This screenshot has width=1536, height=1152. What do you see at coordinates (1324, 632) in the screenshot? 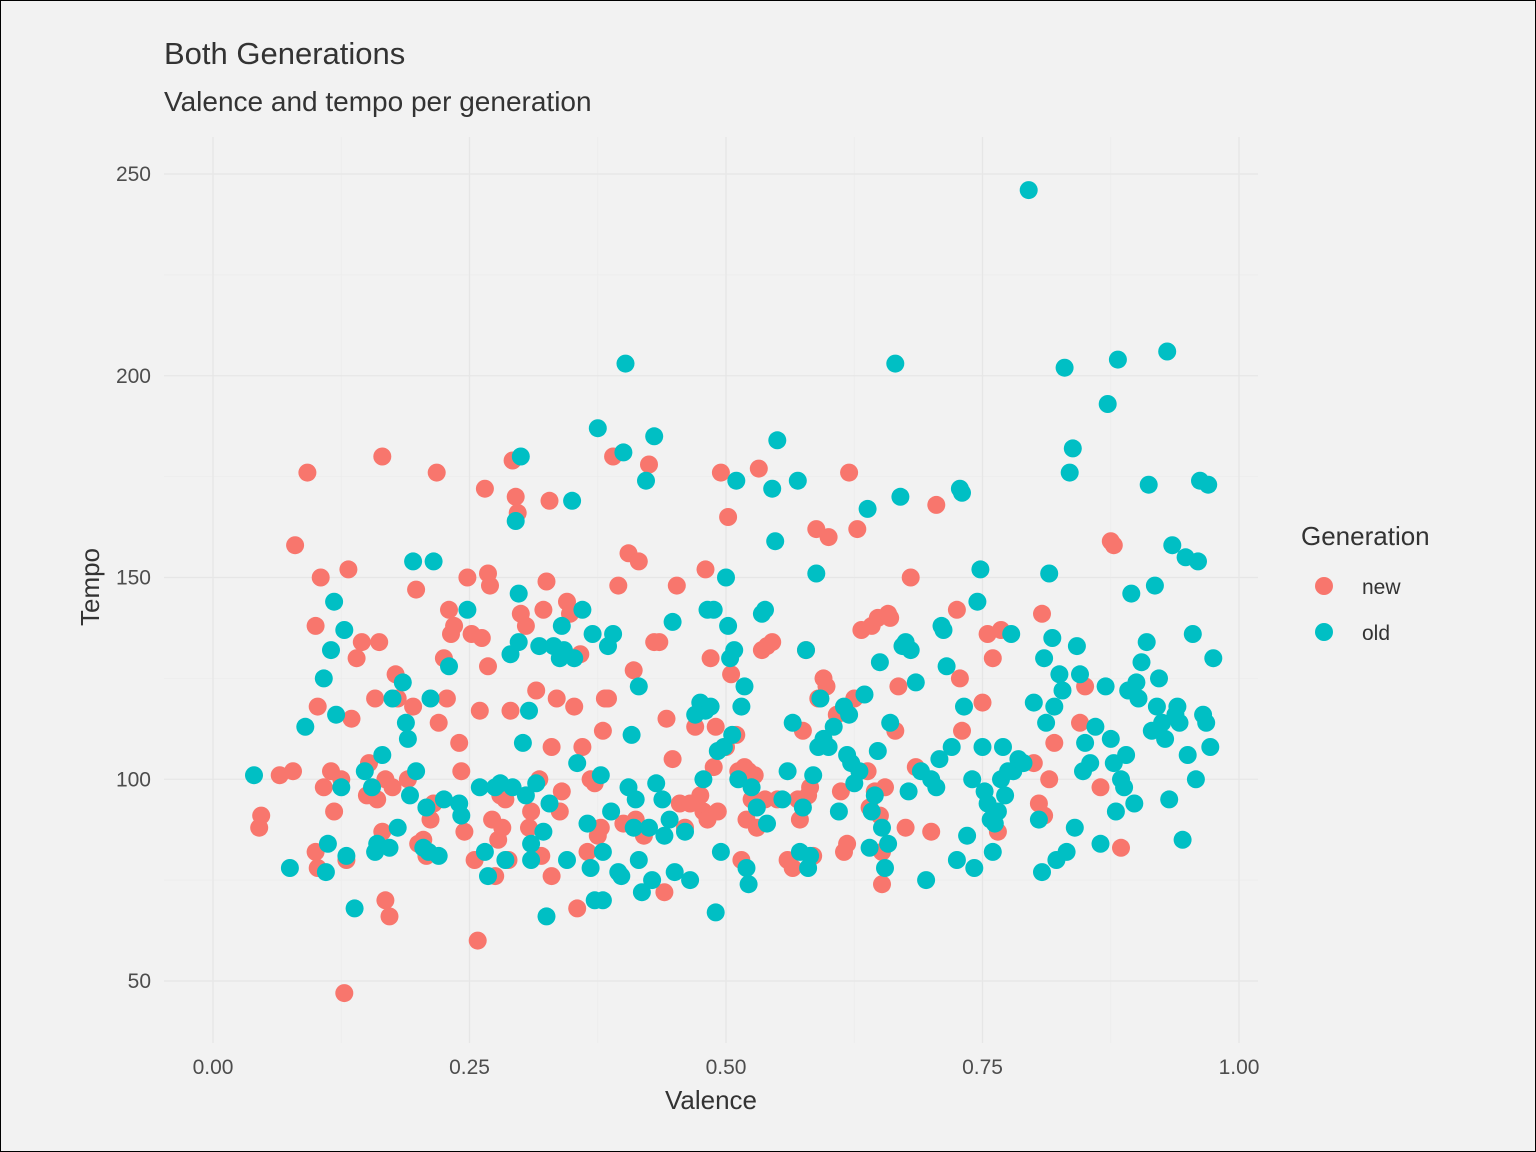
I see `legend-key-old` at bounding box center [1324, 632].